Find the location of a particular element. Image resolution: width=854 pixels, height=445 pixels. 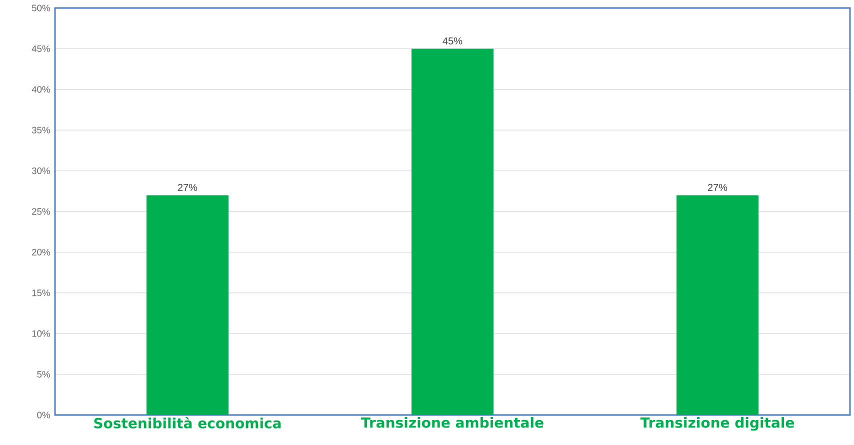

y-tick-label: 5% is located at coordinates (43, 374).